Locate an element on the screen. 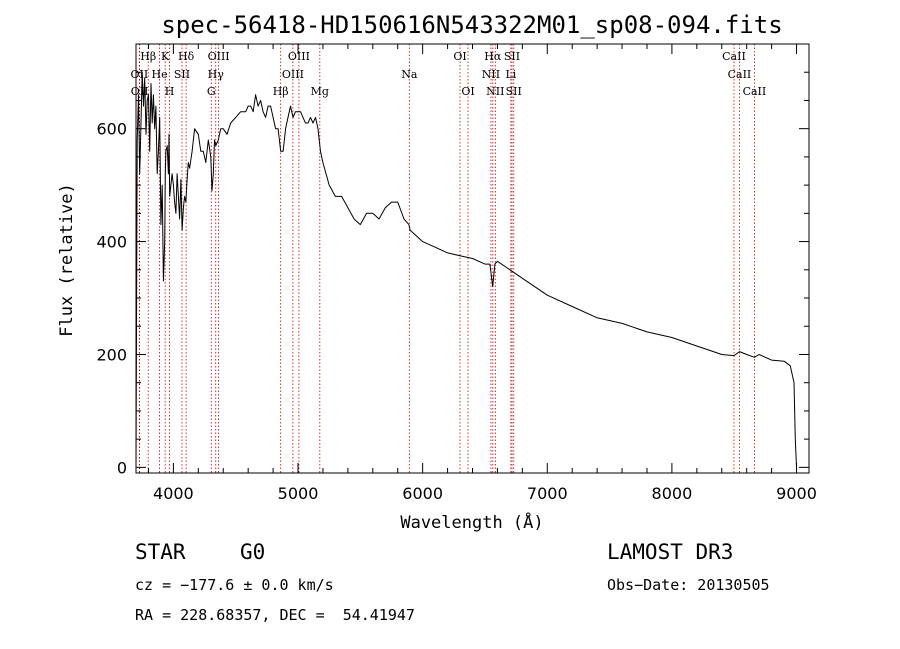 The height and width of the screenshot is (649, 900). x-tick-label: 7000 is located at coordinates (547, 493).